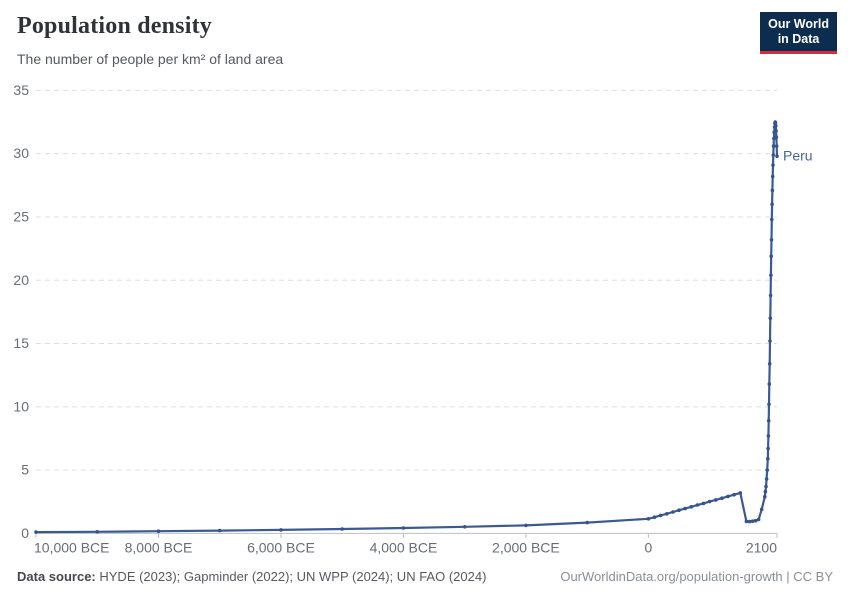  I want to click on y-axis-tick-label: 5, so click(25, 470).